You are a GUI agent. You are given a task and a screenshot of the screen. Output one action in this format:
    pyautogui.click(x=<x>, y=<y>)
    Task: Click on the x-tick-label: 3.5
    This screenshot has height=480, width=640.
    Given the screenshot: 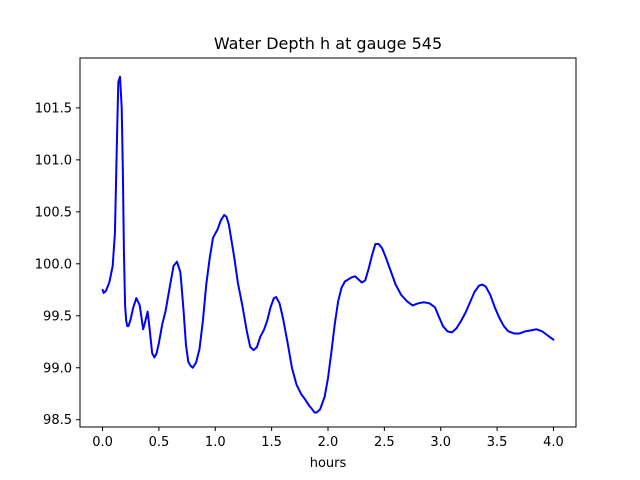 What is the action you would take?
    pyautogui.click(x=497, y=442)
    